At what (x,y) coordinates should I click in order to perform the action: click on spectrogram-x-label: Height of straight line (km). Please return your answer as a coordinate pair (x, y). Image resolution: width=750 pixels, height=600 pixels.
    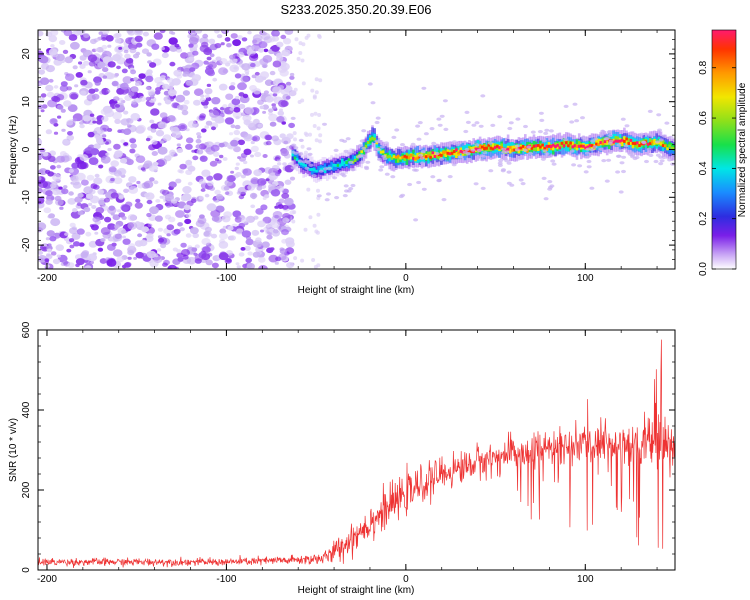
    Looking at the image, I should click on (356, 290).